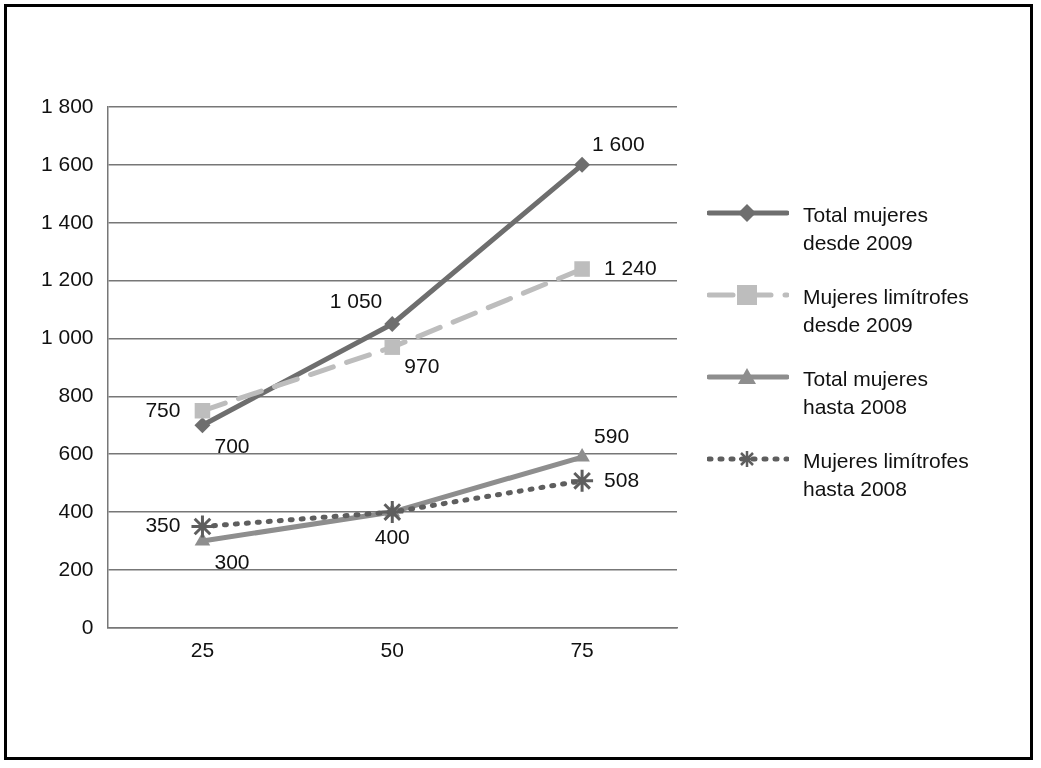  Describe the element at coordinates (422, 365) in the screenshot. I see `data-label: 970` at that location.